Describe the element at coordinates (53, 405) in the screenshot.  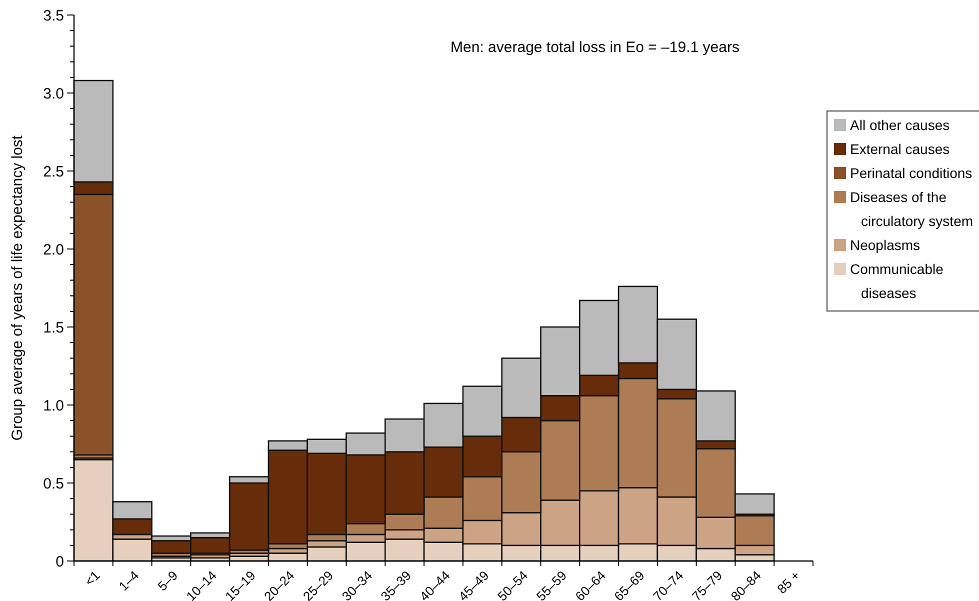
I see `y-tick-label: 1.0` at that location.